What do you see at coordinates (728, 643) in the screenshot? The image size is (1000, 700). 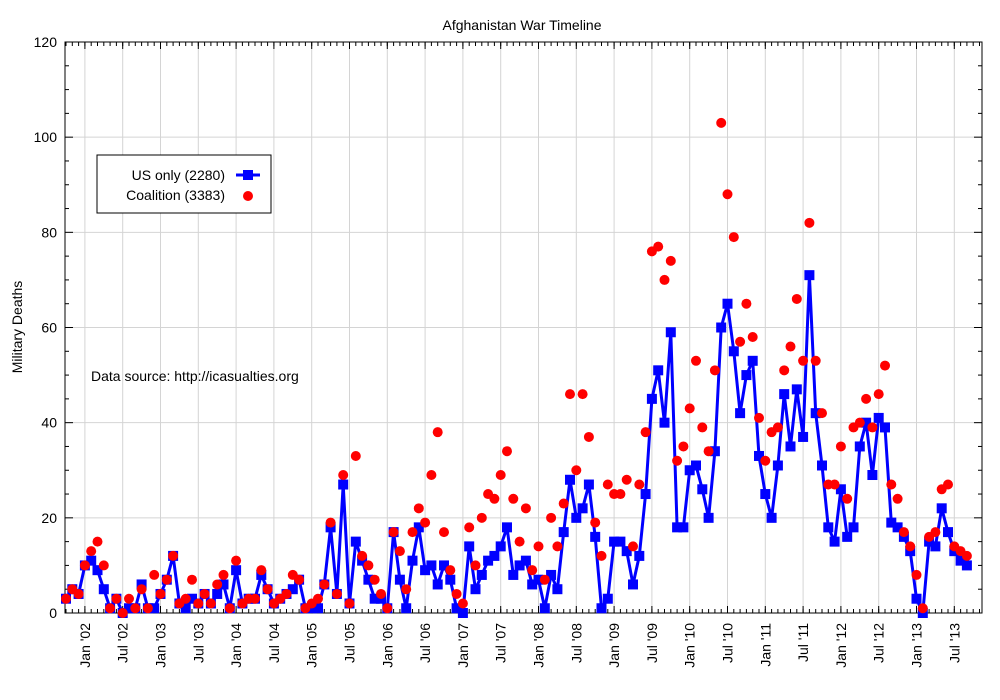 I see `x-tick-label: Jul '10` at bounding box center [728, 643].